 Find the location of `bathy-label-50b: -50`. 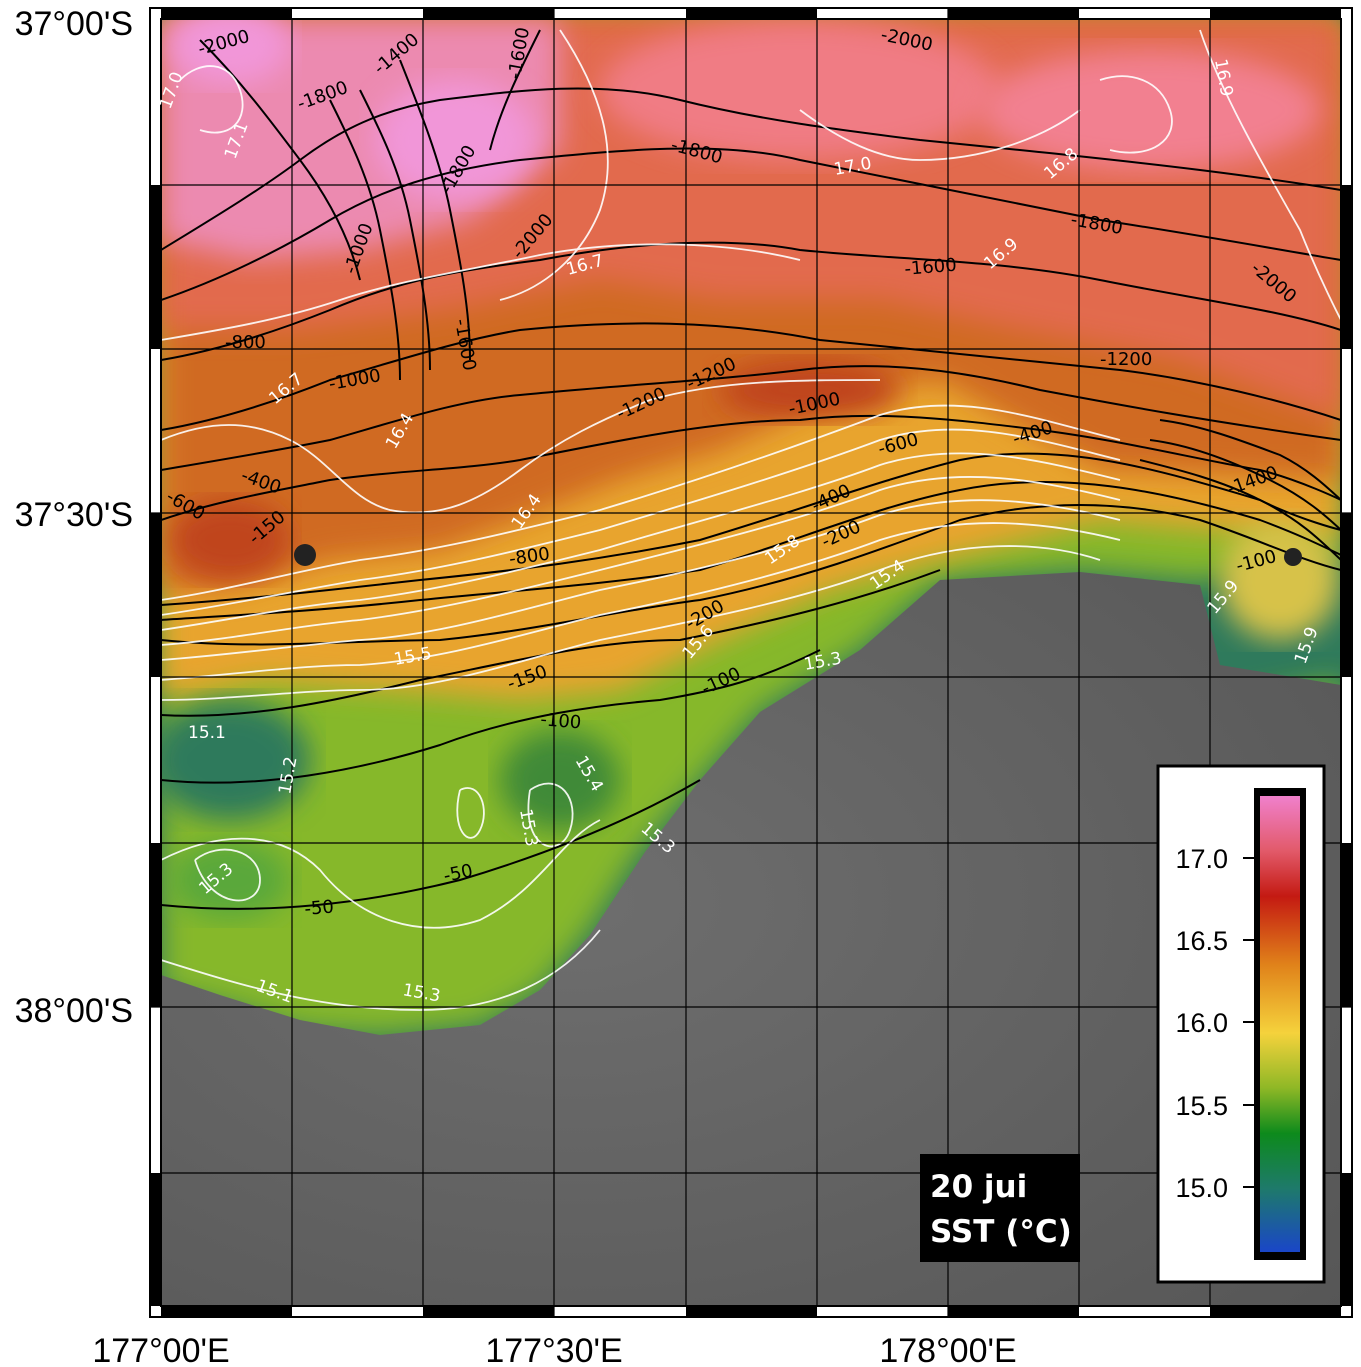

bathy-label-50b: -50 is located at coordinates (319, 907).